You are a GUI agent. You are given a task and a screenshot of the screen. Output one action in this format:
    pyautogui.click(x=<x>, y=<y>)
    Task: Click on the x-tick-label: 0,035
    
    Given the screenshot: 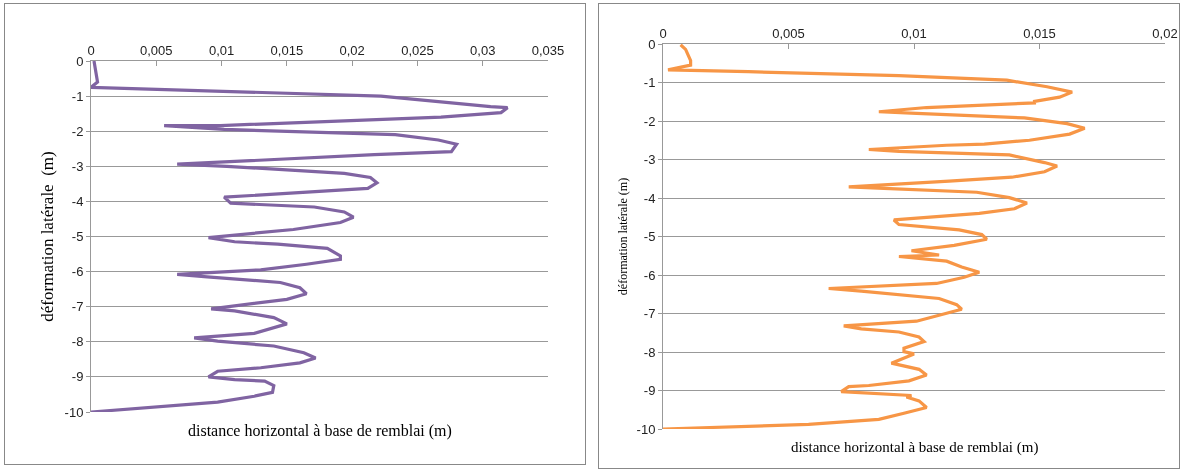 What is the action you would take?
    pyautogui.click(x=548, y=50)
    